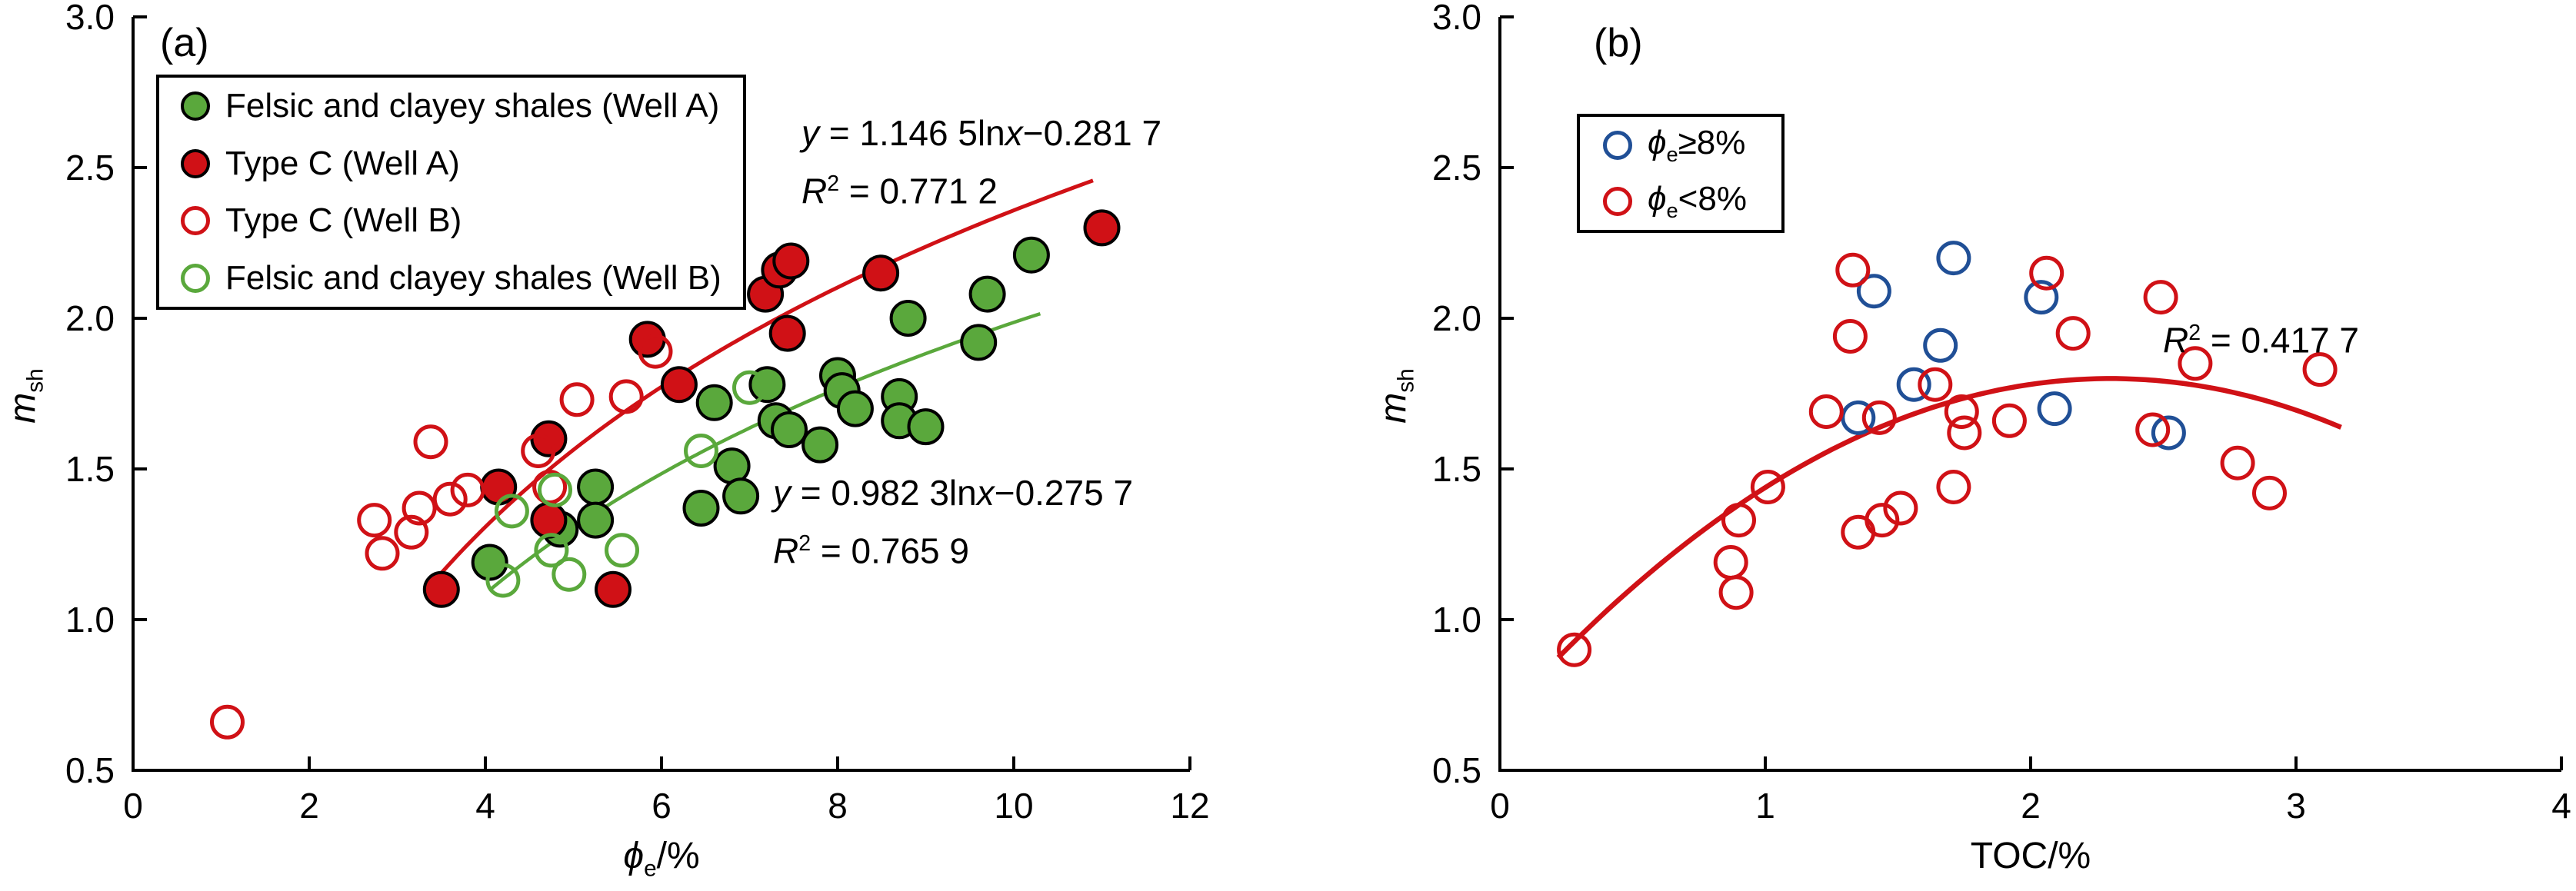 The height and width of the screenshot is (891, 2576). I want to click on open-green-circle-icon, so click(195, 278).